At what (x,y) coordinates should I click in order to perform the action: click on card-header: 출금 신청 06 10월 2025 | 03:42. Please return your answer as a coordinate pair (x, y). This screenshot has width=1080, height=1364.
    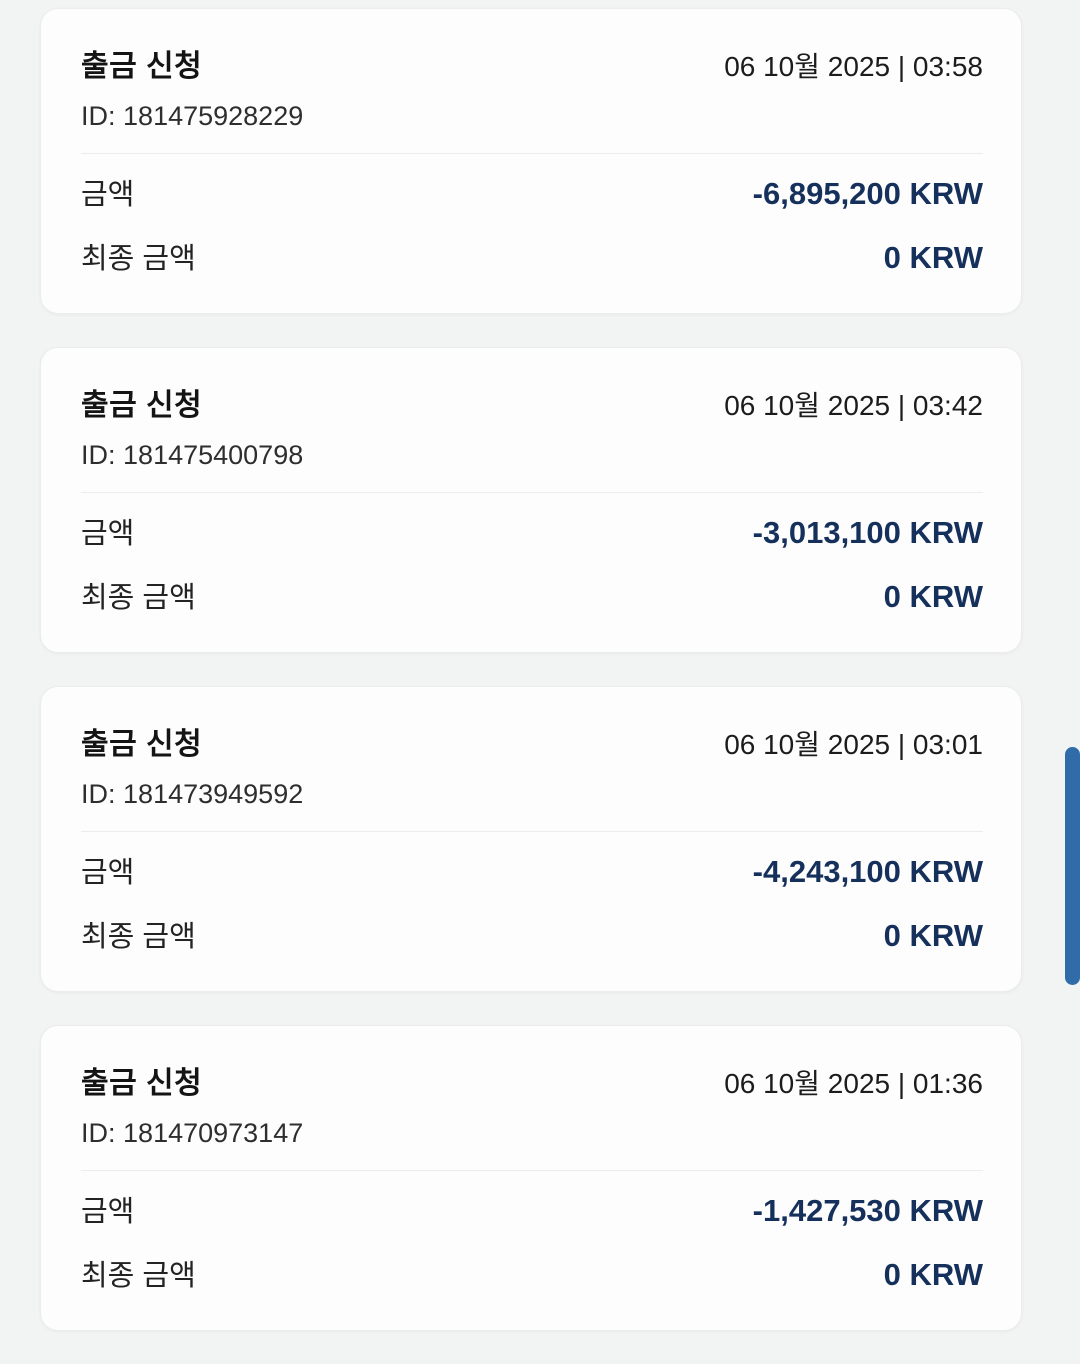
    Looking at the image, I should click on (532, 402).